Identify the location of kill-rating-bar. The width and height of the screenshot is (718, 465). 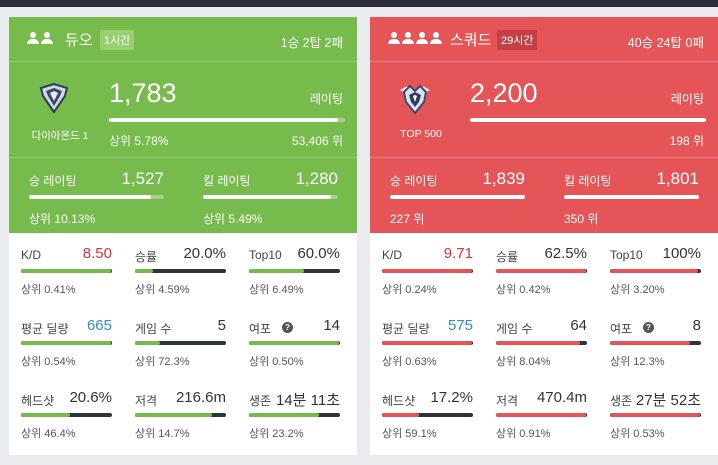
(631, 197).